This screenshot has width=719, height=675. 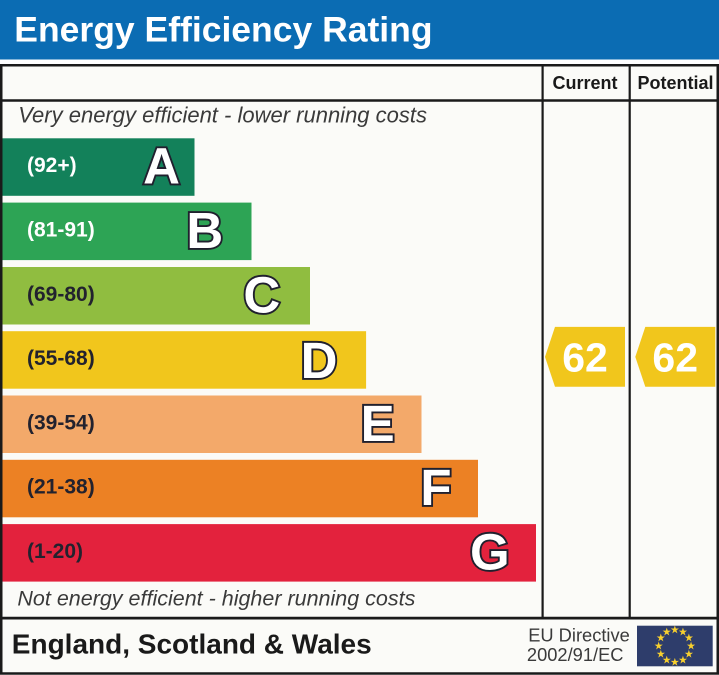 I want to click on svg-text: A, so click(x=161, y=166).